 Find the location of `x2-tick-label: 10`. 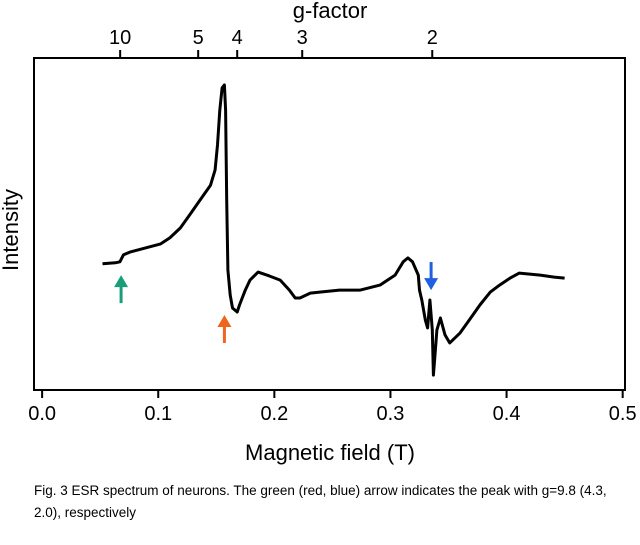

x2-tick-label: 10 is located at coordinates (120, 38).